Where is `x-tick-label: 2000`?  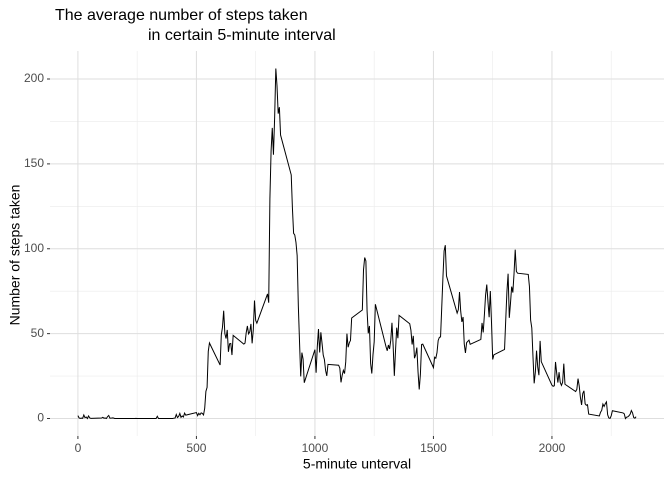
x-tick-label: 2000 is located at coordinates (552, 448).